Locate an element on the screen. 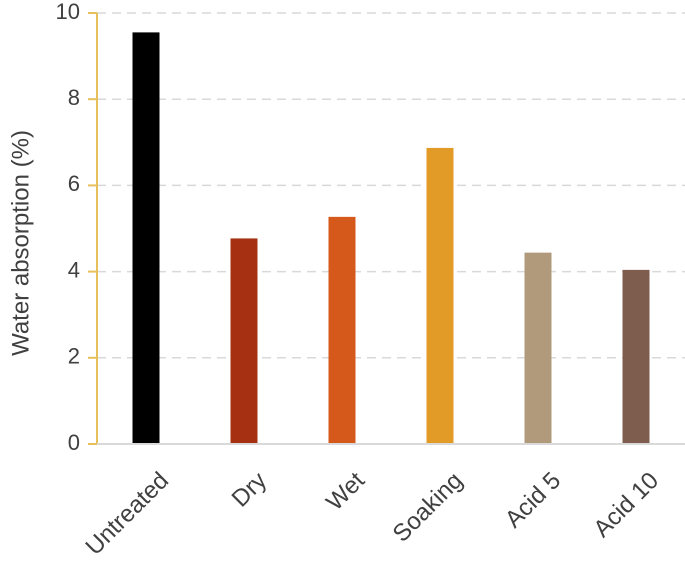 The height and width of the screenshot is (586, 685). x-tick-label: Acid 5 is located at coordinates (533, 500).